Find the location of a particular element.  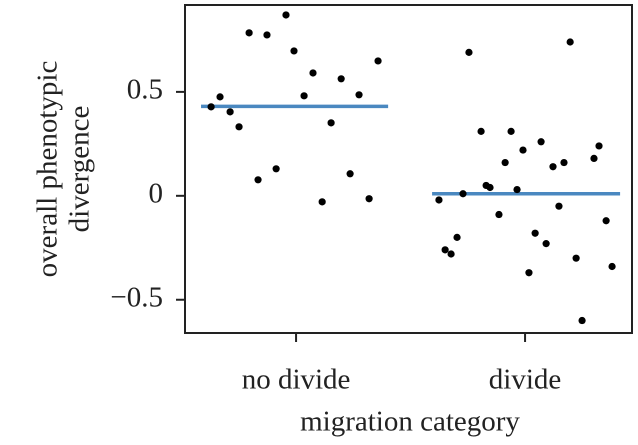

y-tick-label: 0.5 is located at coordinates (145, 90).